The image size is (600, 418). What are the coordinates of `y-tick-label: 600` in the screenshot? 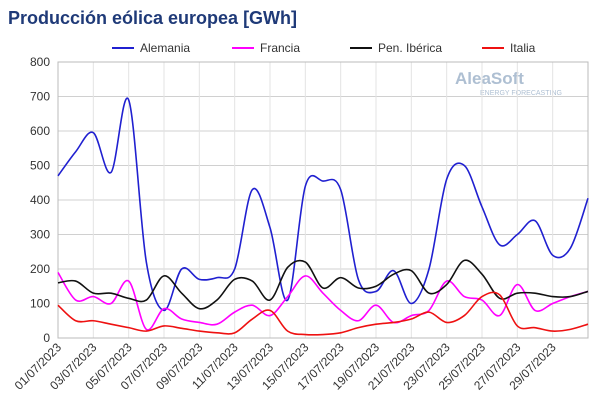 It's located at (40, 131).